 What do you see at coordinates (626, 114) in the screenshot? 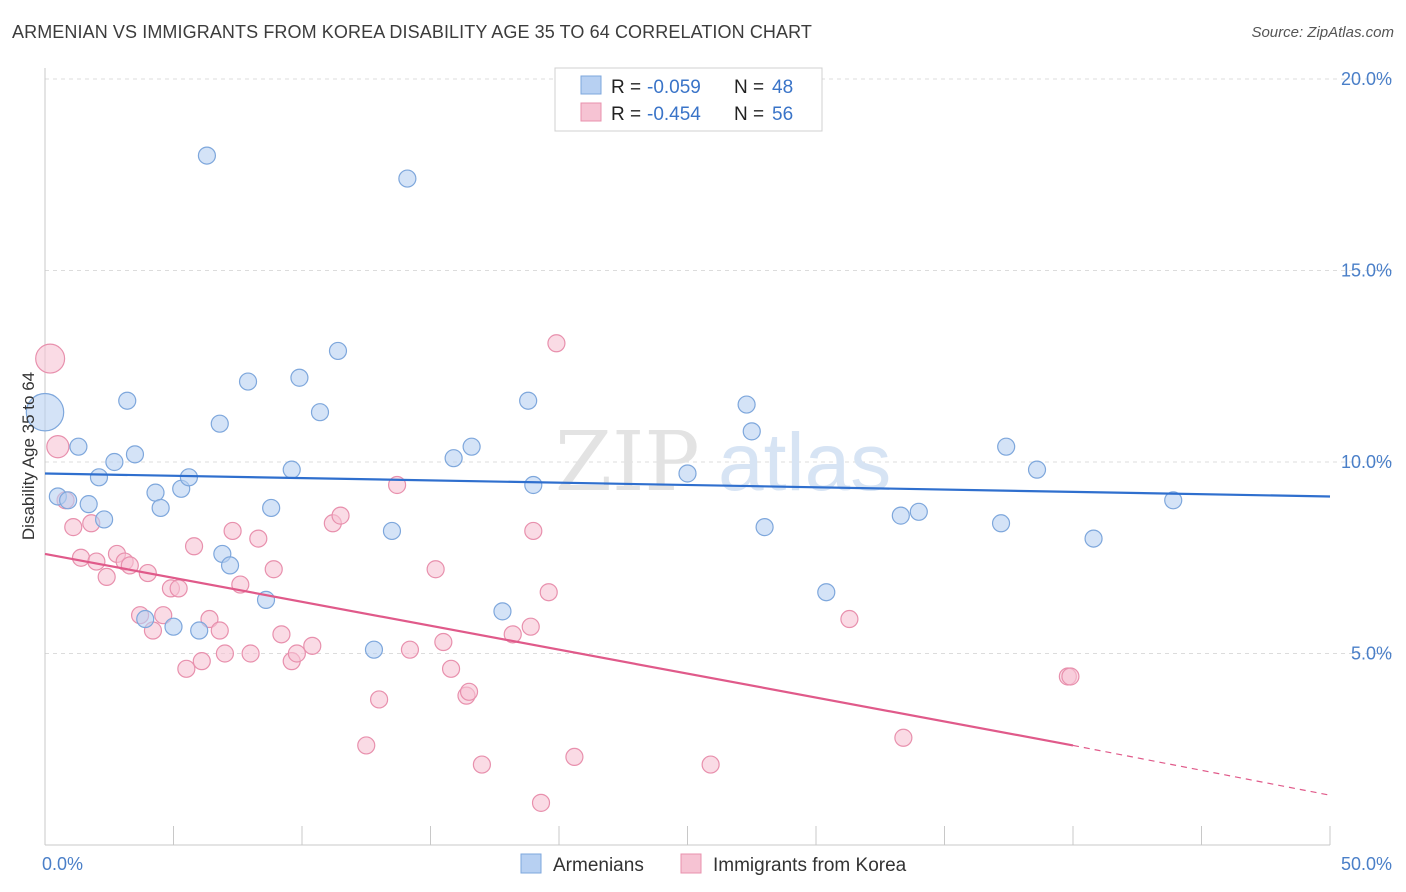
I see `legend-r-label-2: R =` at bounding box center [626, 114].